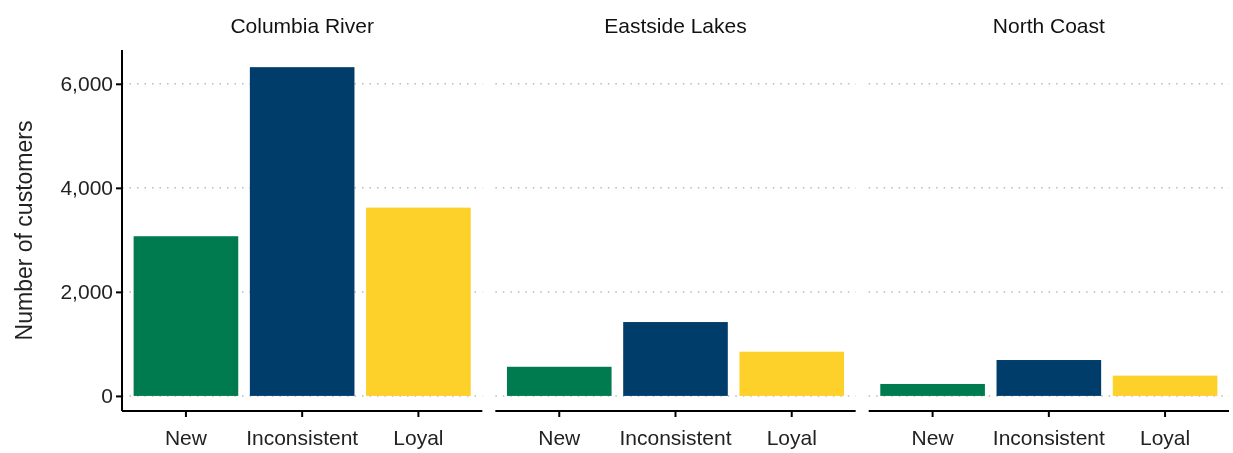  Describe the element at coordinates (86, 292) in the screenshot. I see `y-tick-label: 2,000` at that location.